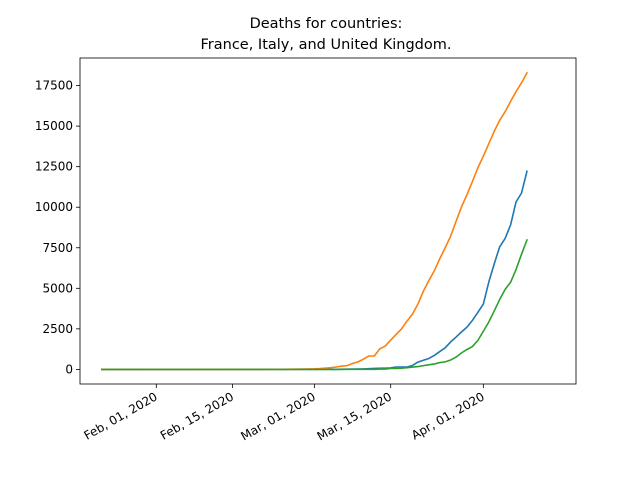 This screenshot has height=480, width=640. Describe the element at coordinates (57, 329) in the screenshot. I see `y-tick-label: 2500` at that location.